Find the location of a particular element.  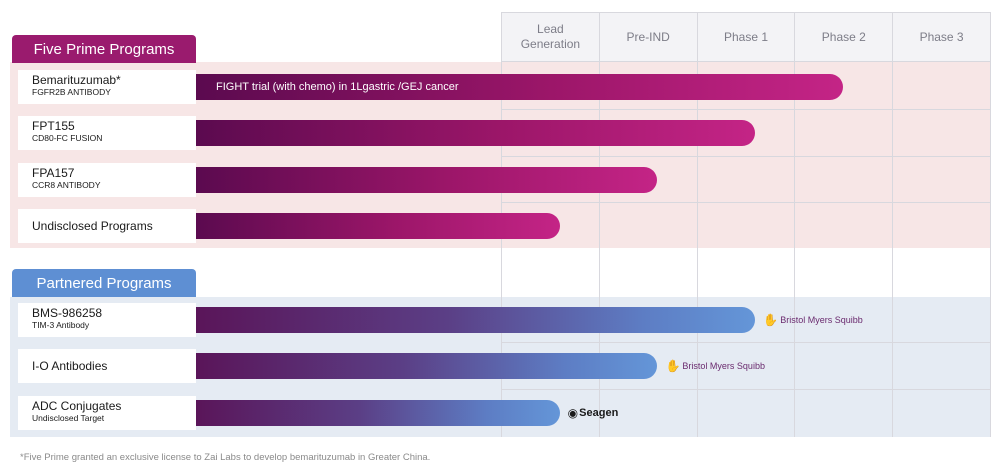

program-subtitle: TIM-3 Antibody is located at coordinates (61, 325).